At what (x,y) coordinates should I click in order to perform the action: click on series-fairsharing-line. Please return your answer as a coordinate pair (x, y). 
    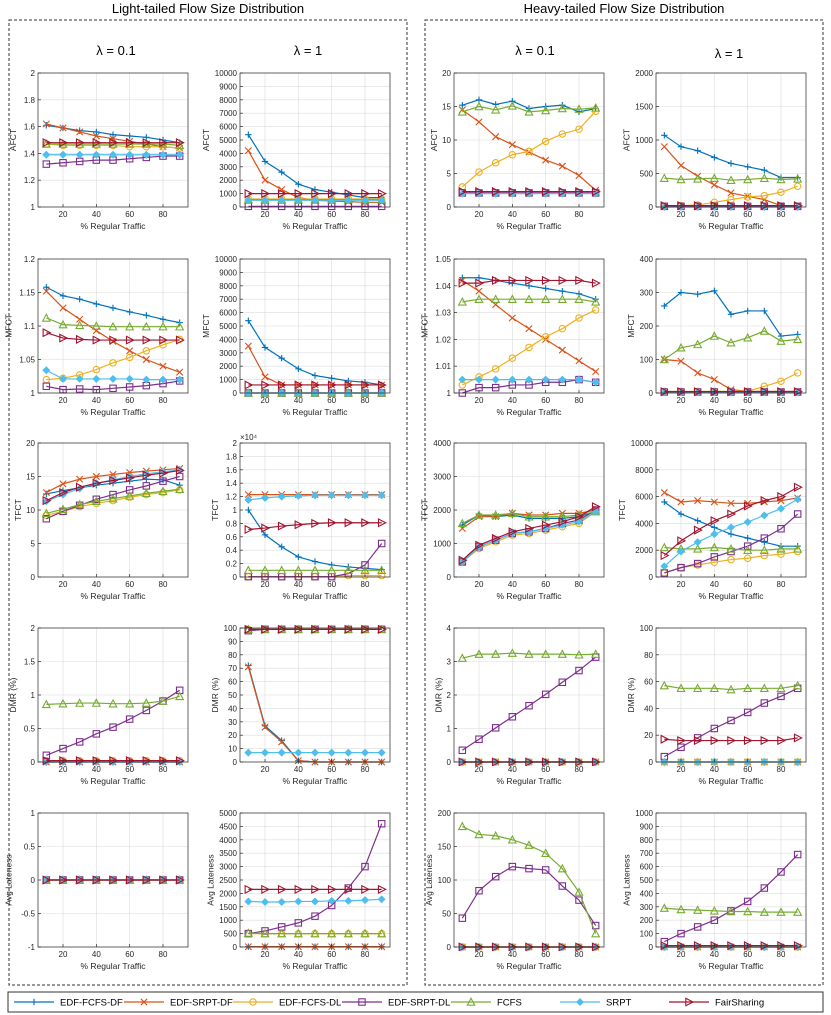
    Looking at the image, I should click on (315, 526).